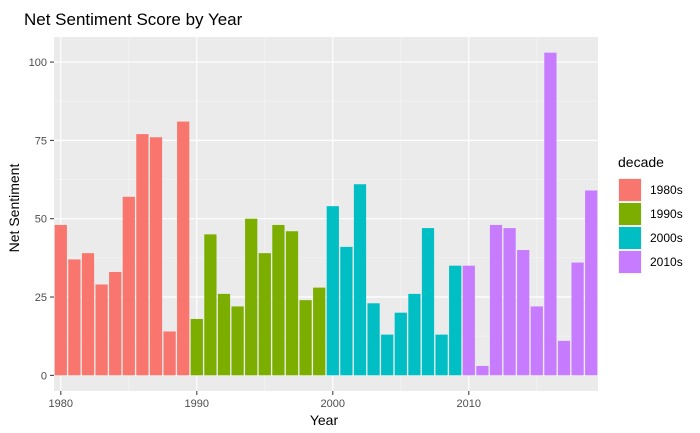  What do you see at coordinates (61, 404) in the screenshot?
I see `x-tick-label: 1980` at bounding box center [61, 404].